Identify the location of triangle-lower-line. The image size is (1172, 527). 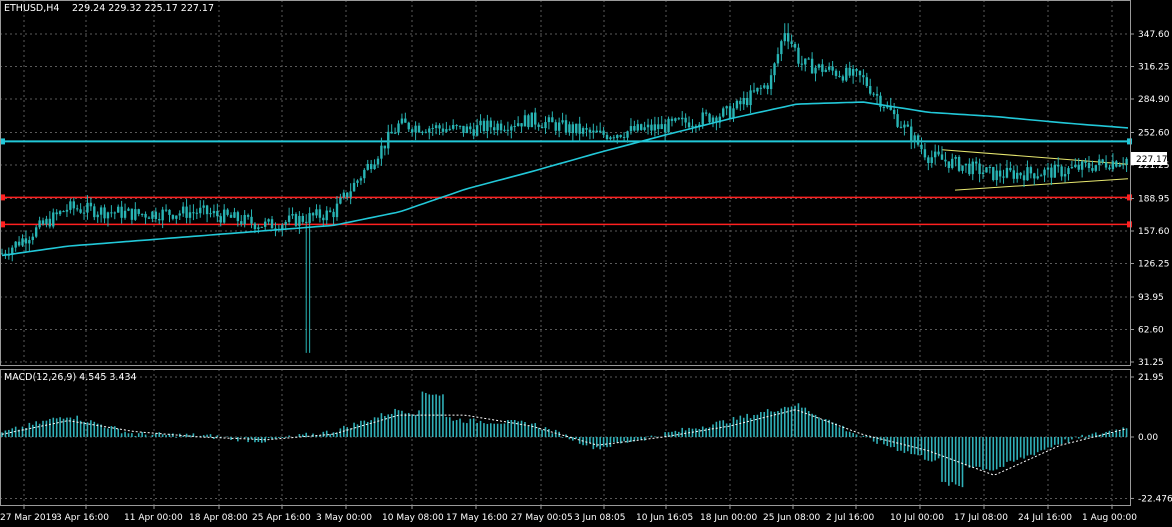
(1041, 184).